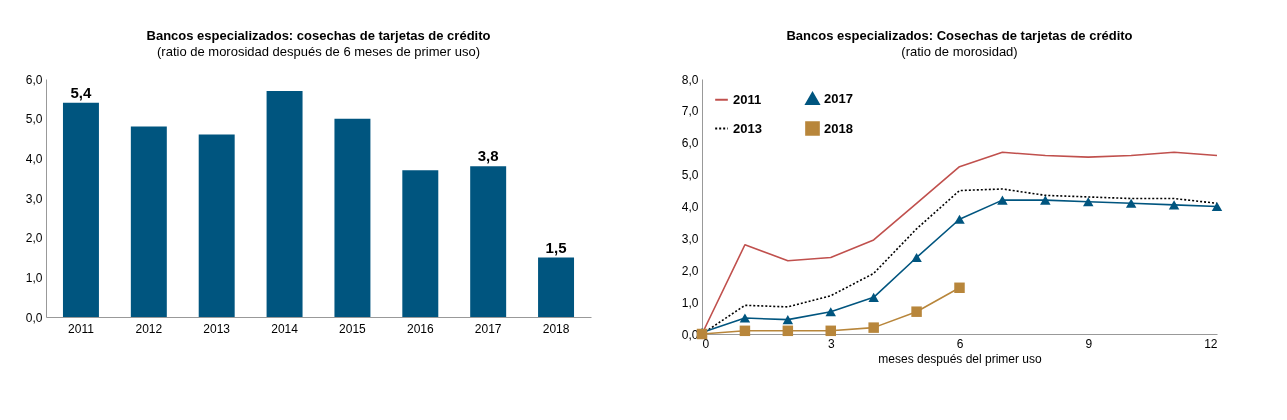  I want to click on x-tick-label: 3, so click(831, 343).